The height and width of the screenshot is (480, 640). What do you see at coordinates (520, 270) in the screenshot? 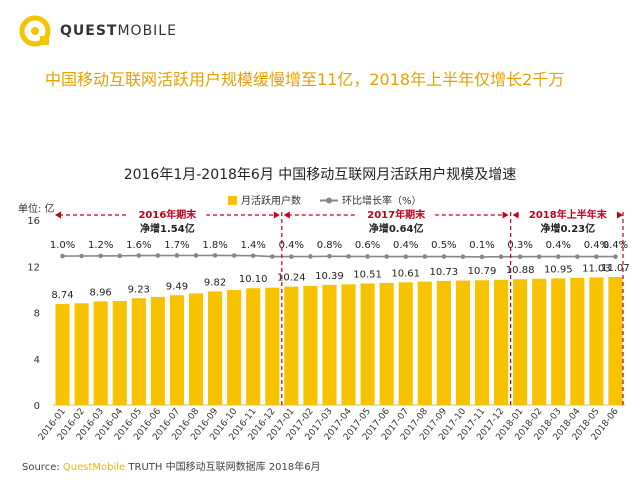
I see `bar-value-label: 10.88` at bounding box center [520, 270].